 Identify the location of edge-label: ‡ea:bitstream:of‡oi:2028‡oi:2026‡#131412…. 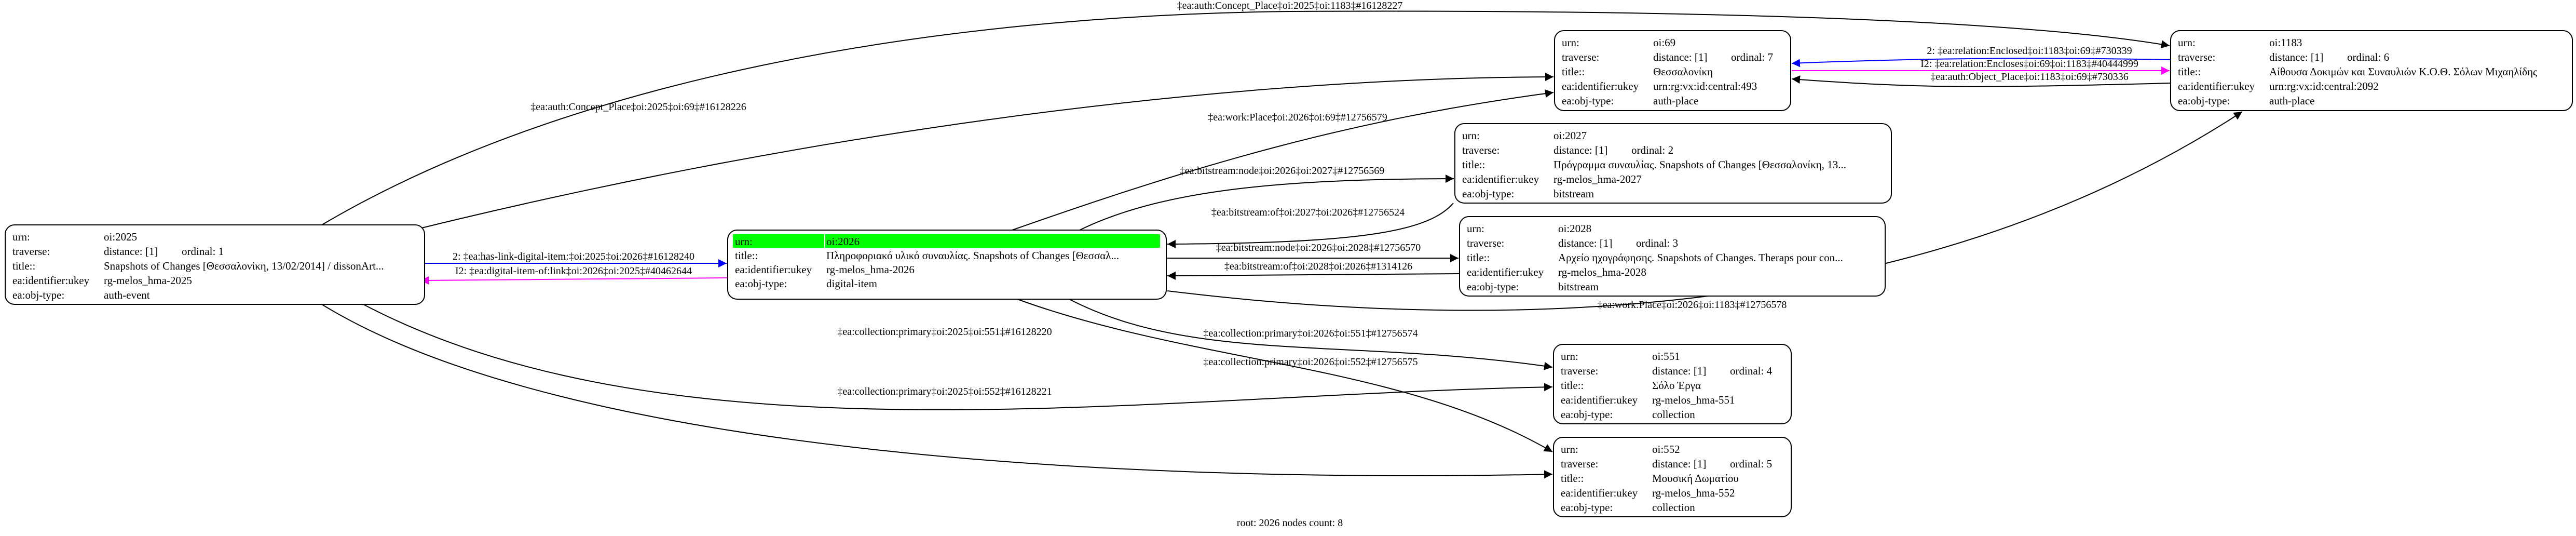
(1318, 266).